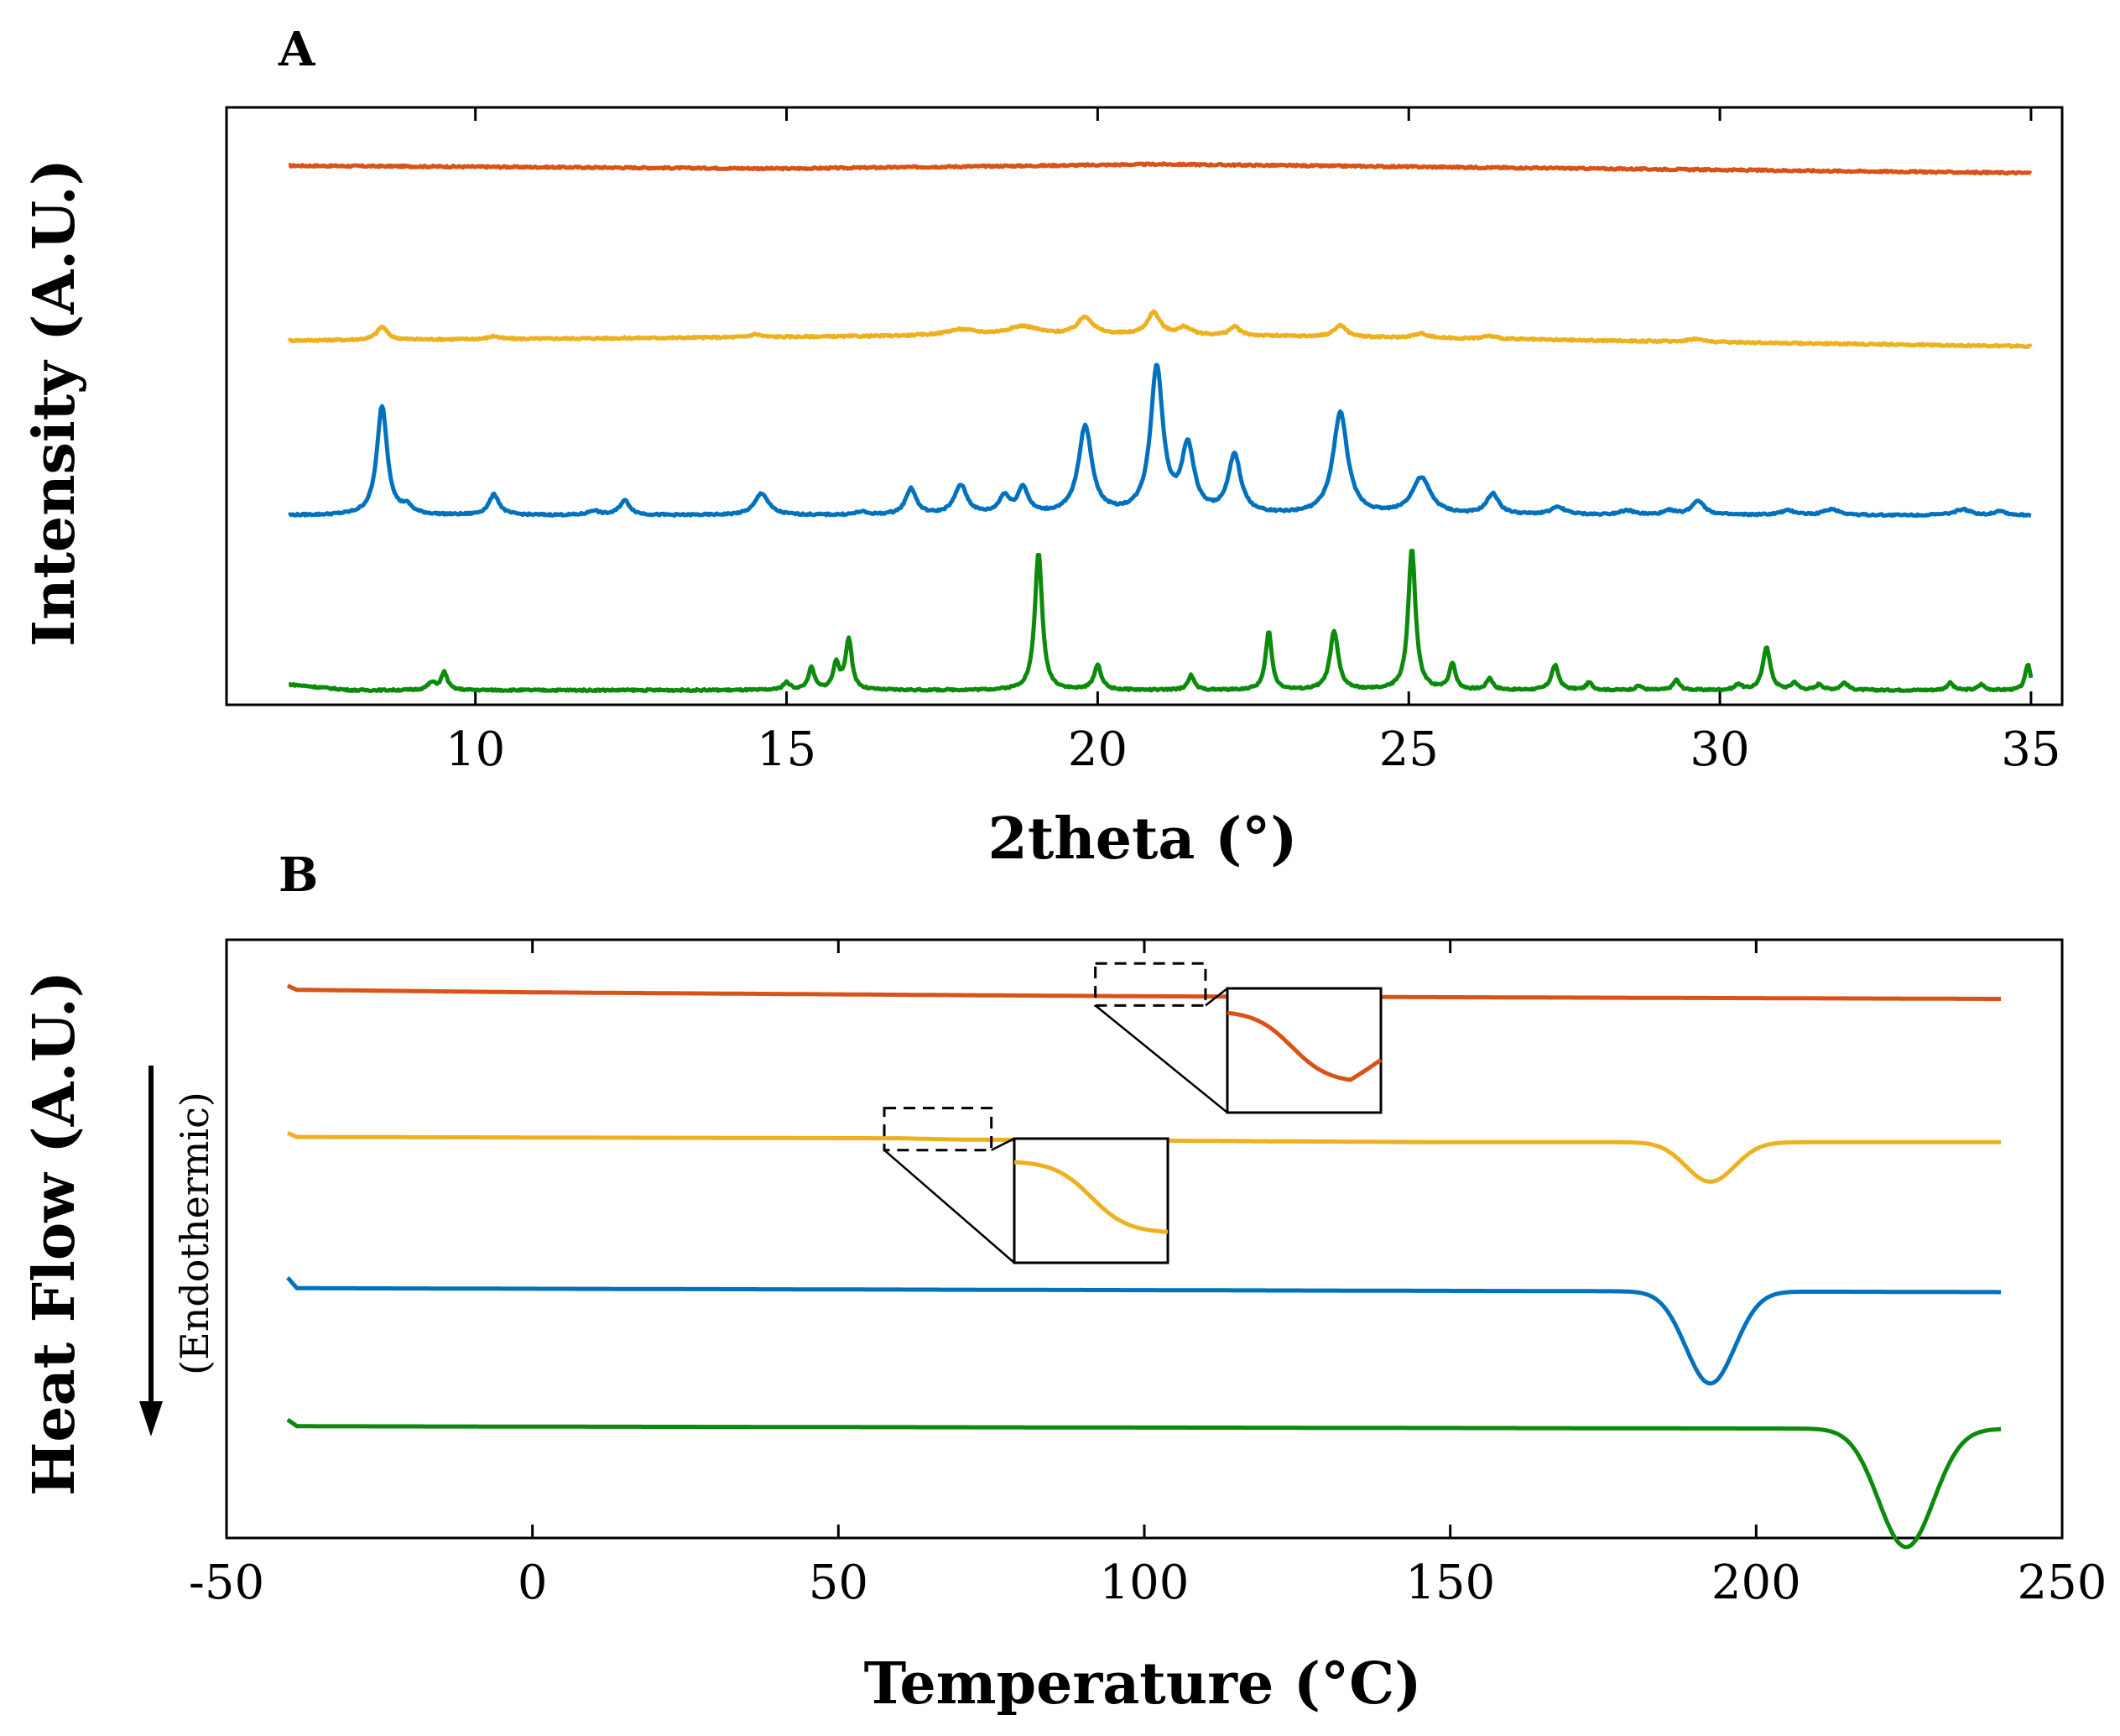 The image size is (2120, 1736). Describe the element at coordinates (54, 1233) in the screenshot. I see `y-axis-title-b: Heat Flow (A.U.)` at that location.